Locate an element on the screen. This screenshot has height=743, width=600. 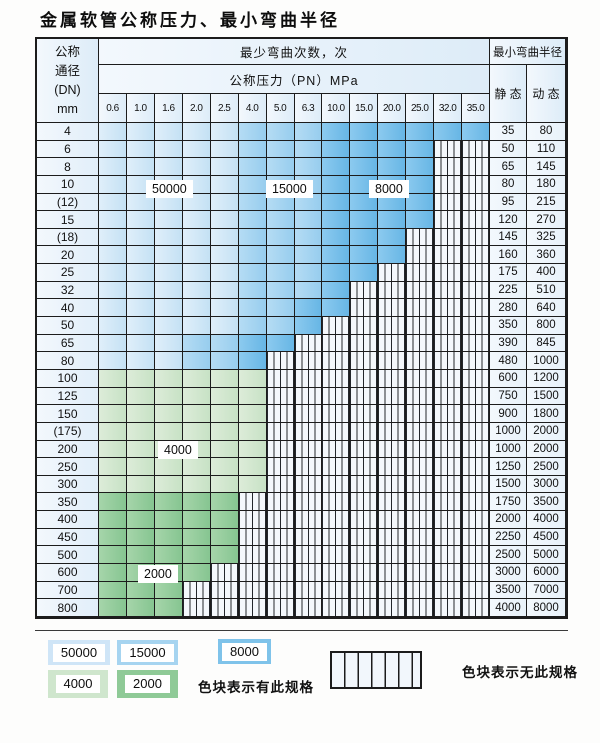
legend-swatch-15000: 15000 is located at coordinates (147, 652).